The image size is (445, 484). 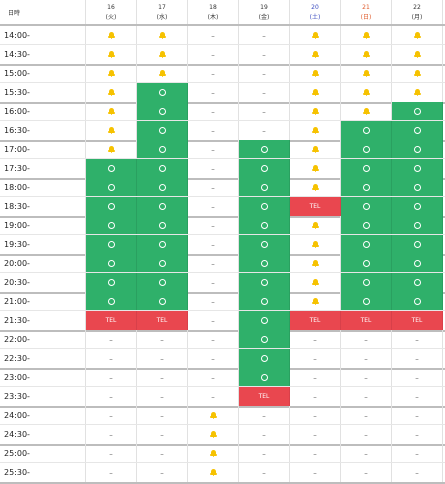 What do you see at coordinates (111, 12) in the screenshot?
I see `column-header-day-16: 16 (火)` at bounding box center [111, 12].